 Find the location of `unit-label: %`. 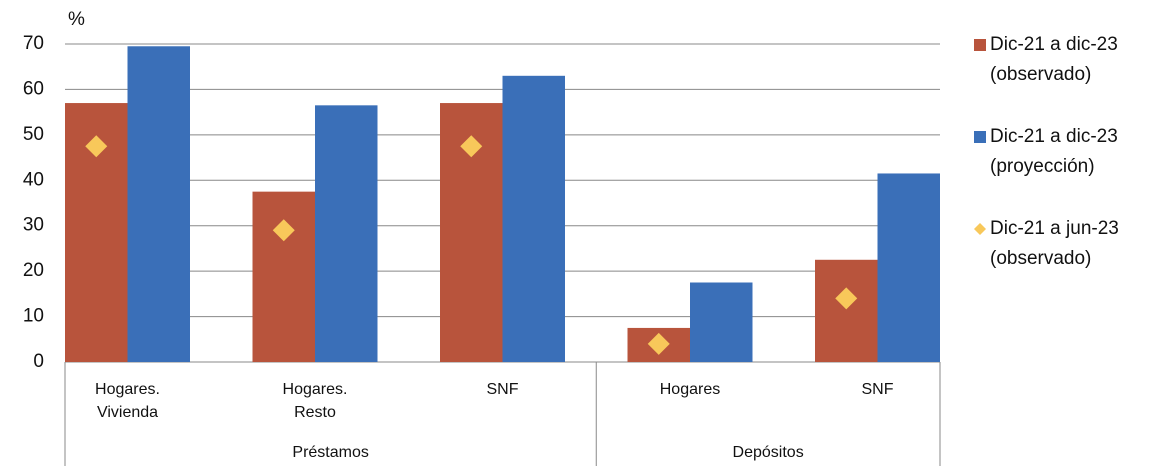

unit-label: % is located at coordinates (76, 19).